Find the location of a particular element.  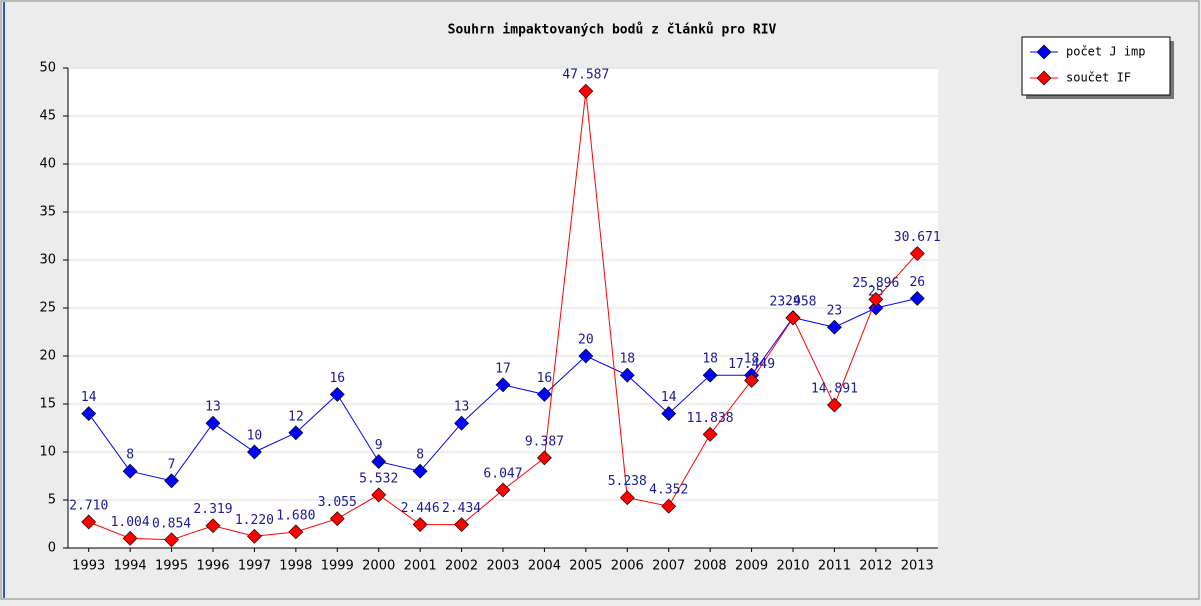

data-label: 9.387 is located at coordinates (544, 441).